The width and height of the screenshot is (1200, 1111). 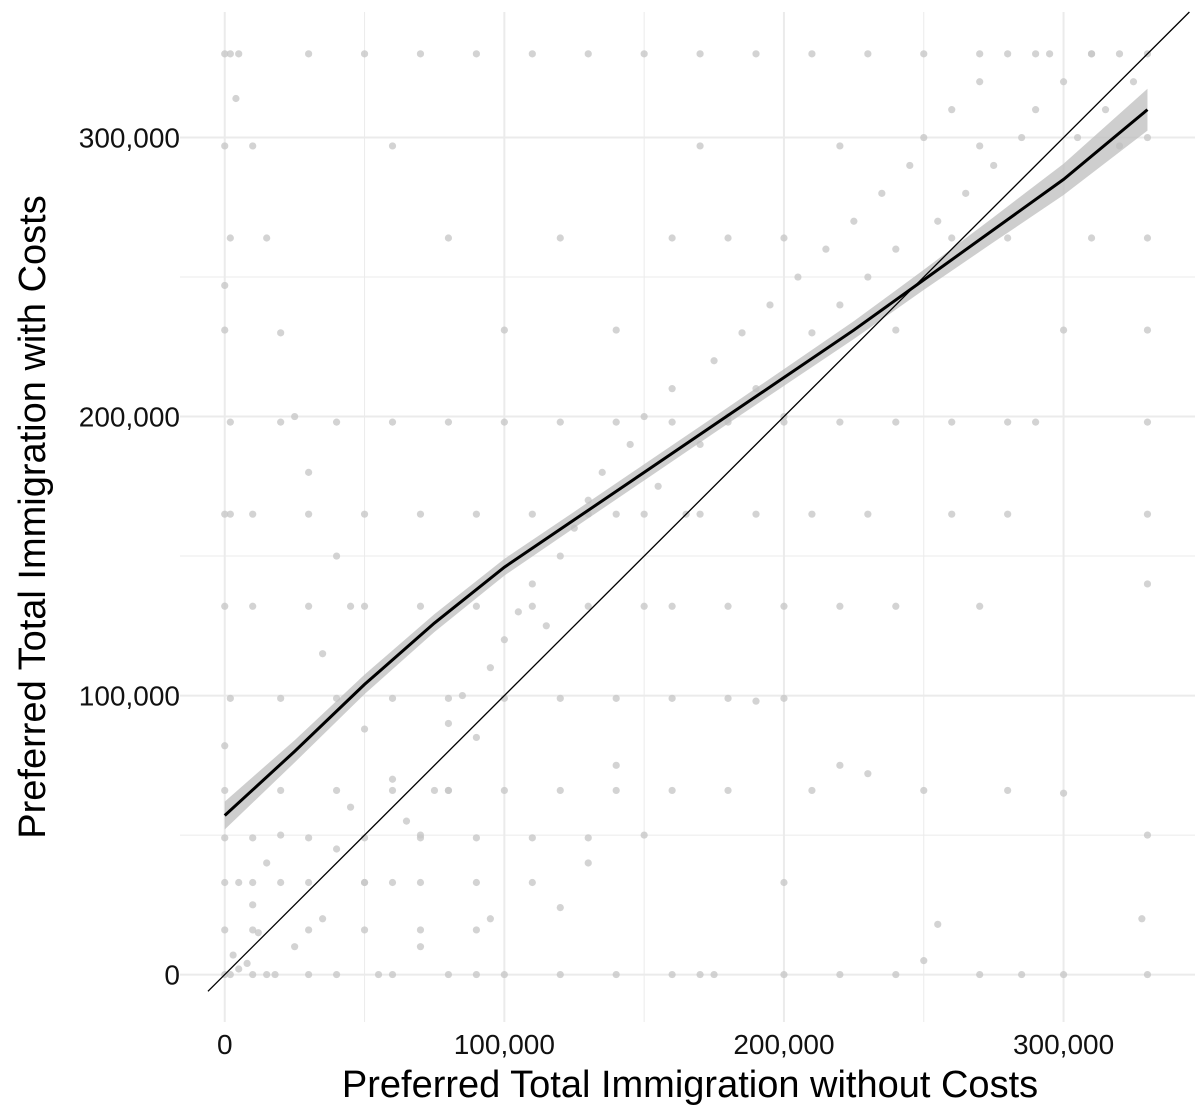 What do you see at coordinates (1063, 1044) in the screenshot?
I see `x-tick-label: 300,000` at bounding box center [1063, 1044].